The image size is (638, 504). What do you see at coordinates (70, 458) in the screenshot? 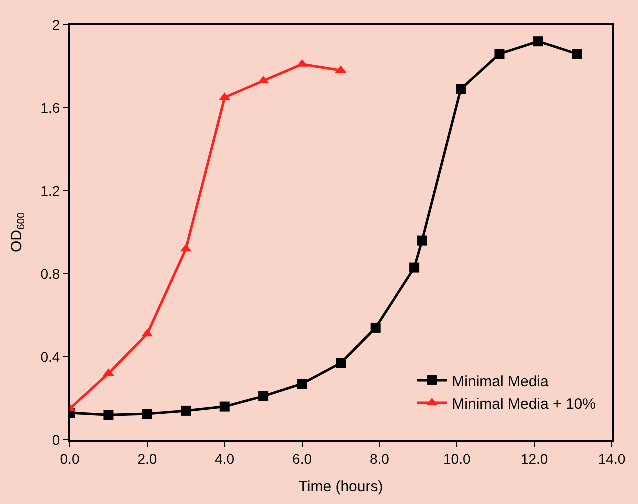
I see `x-tick-label: 0.0` at bounding box center [70, 458].